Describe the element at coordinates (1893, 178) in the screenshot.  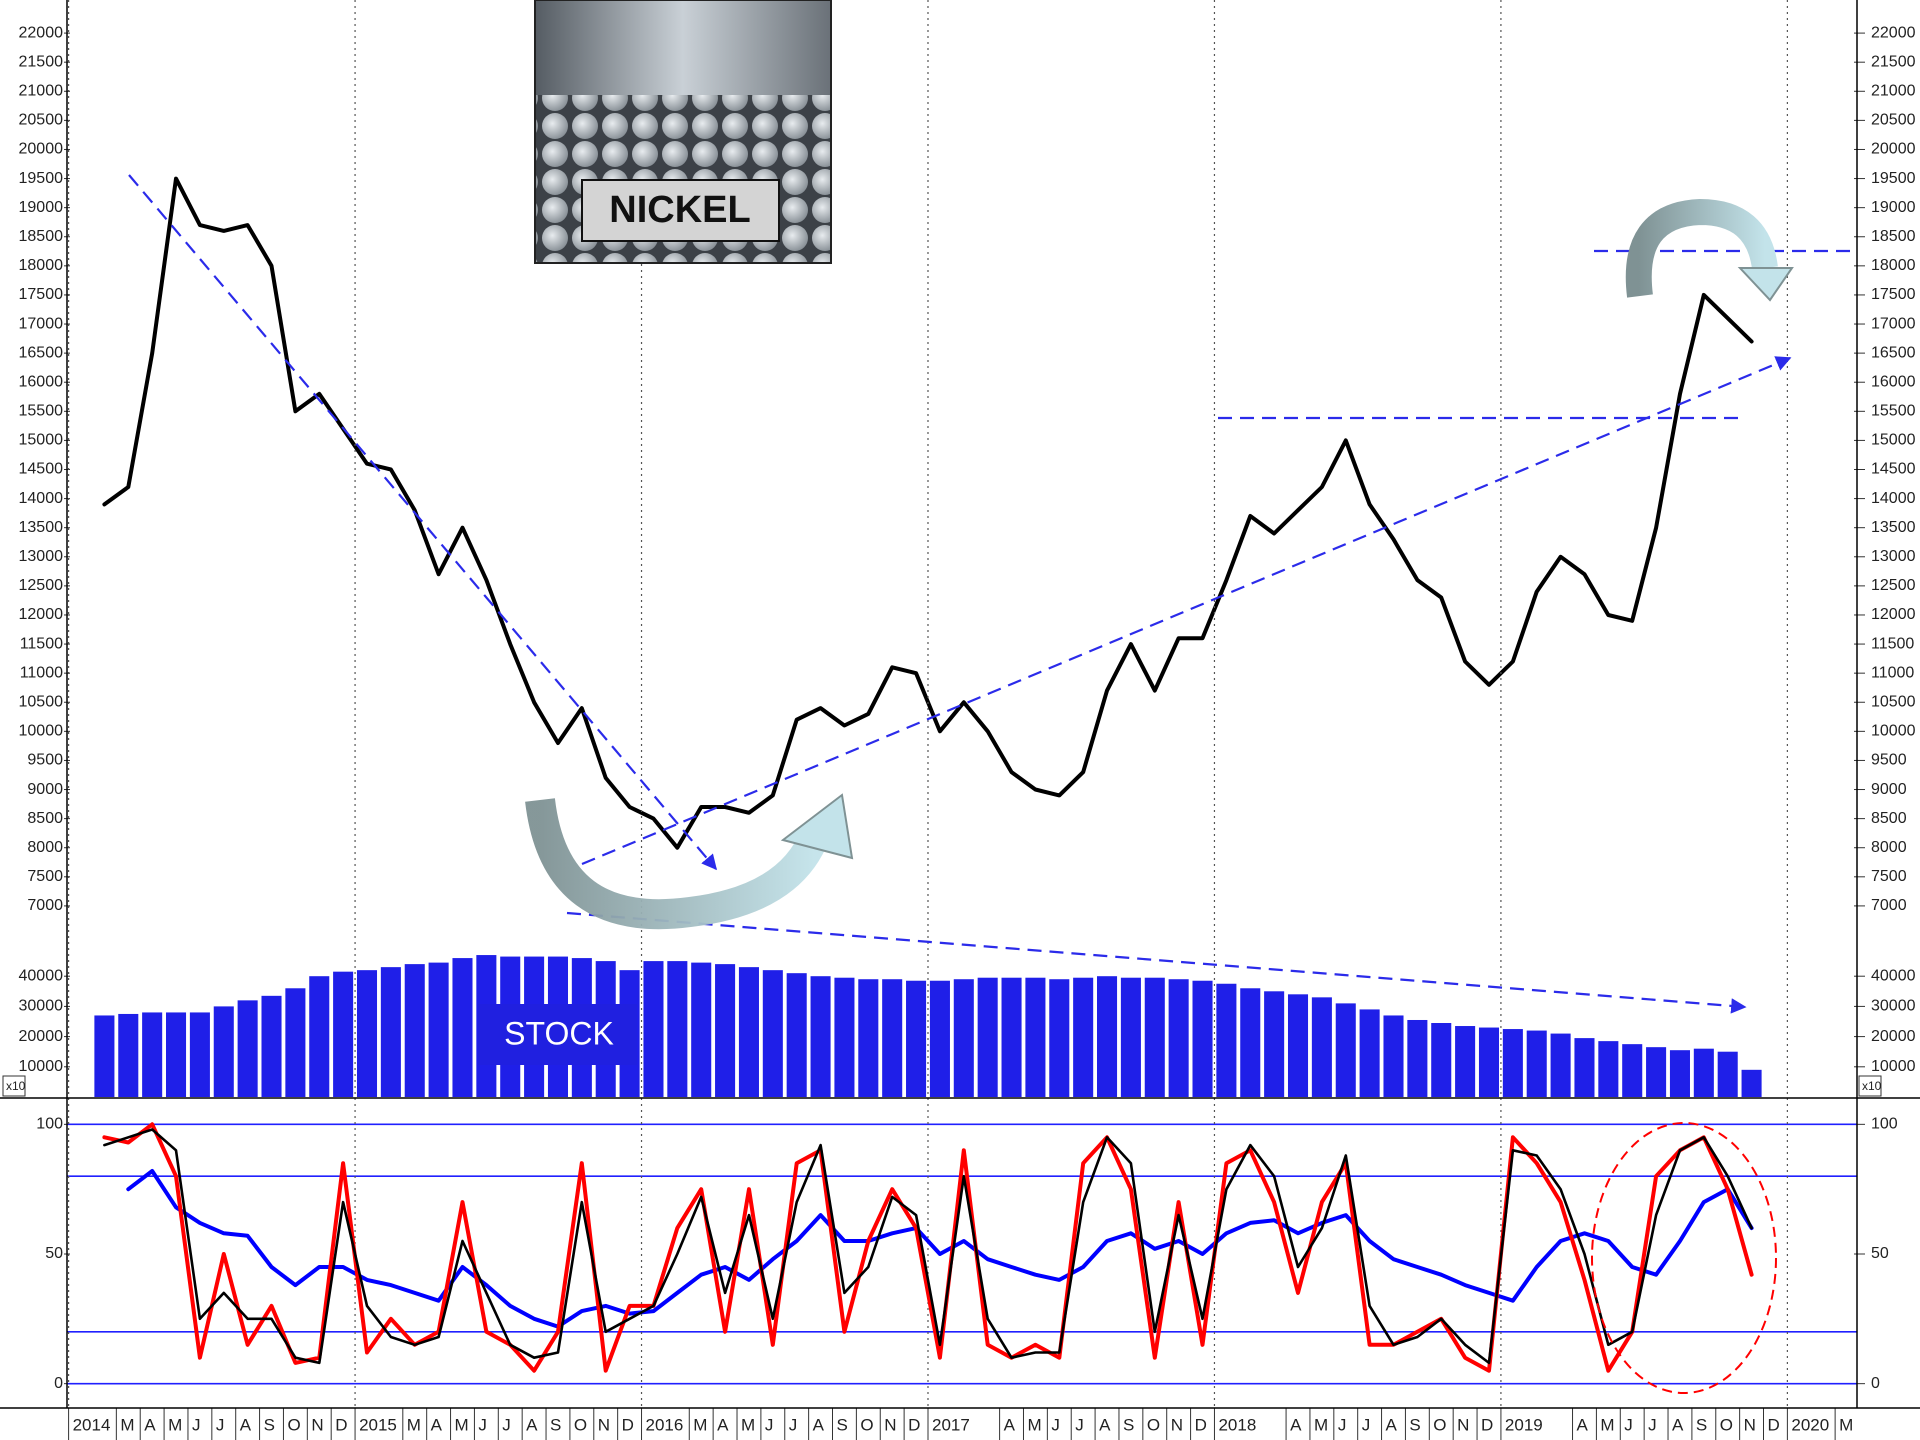
I see `y-tick-label-right: 19500` at that location.